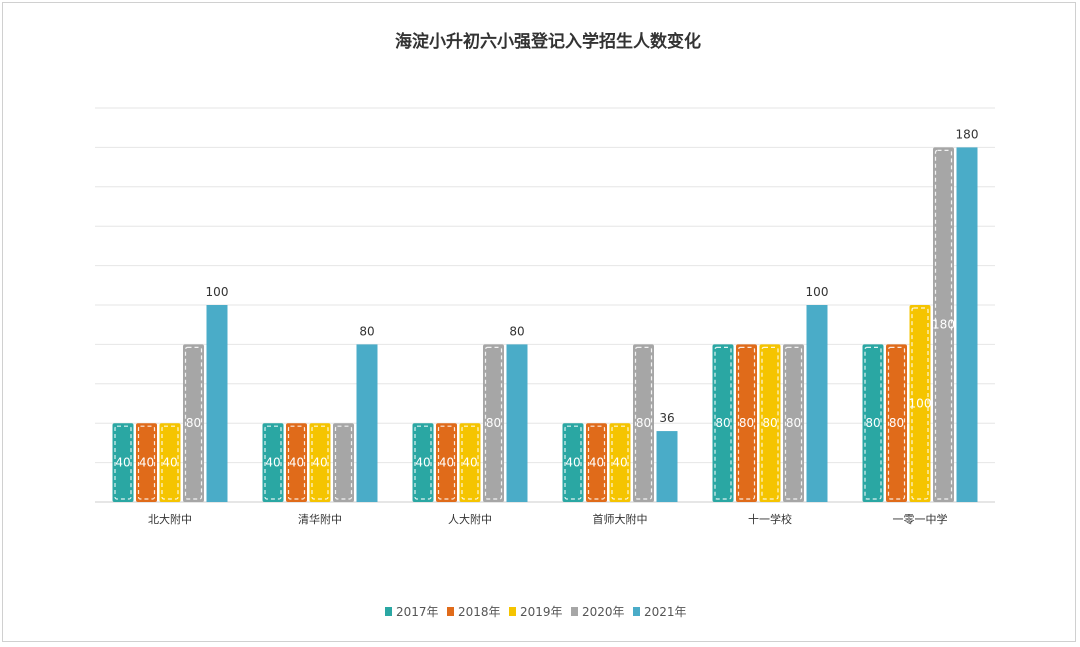  I want to click on legend: 2017年 2018年 2019年 2020年 2021年, so click(536, 612).